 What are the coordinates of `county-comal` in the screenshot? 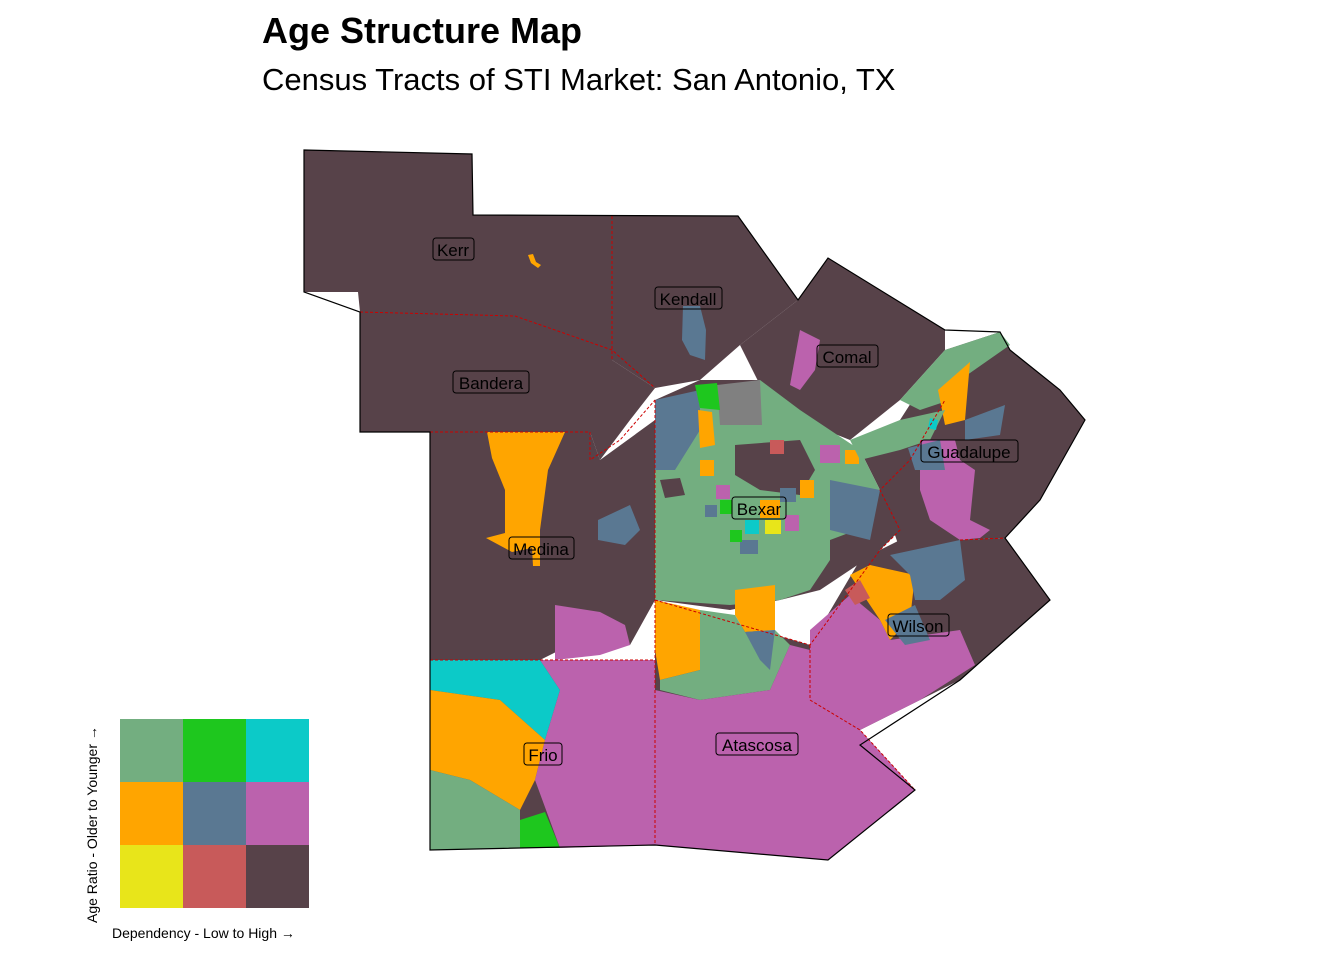 It's located at (842, 349).